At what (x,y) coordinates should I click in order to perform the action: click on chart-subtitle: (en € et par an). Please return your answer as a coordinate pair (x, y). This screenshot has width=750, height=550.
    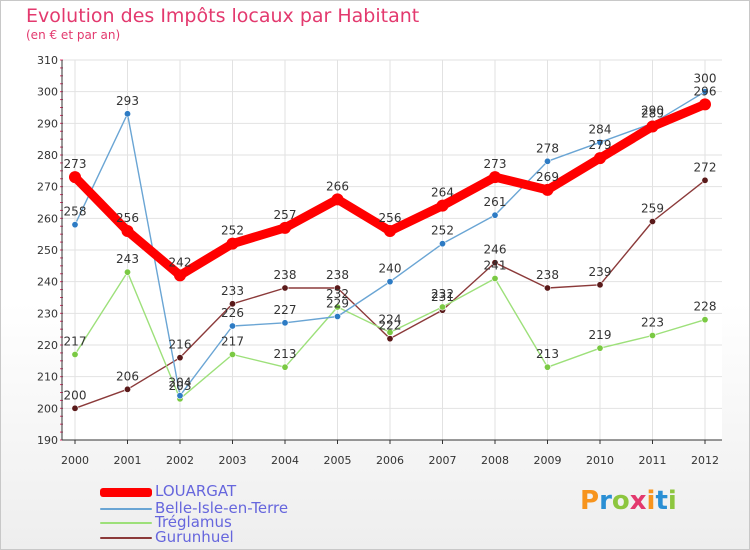
    Looking at the image, I should click on (73, 35).